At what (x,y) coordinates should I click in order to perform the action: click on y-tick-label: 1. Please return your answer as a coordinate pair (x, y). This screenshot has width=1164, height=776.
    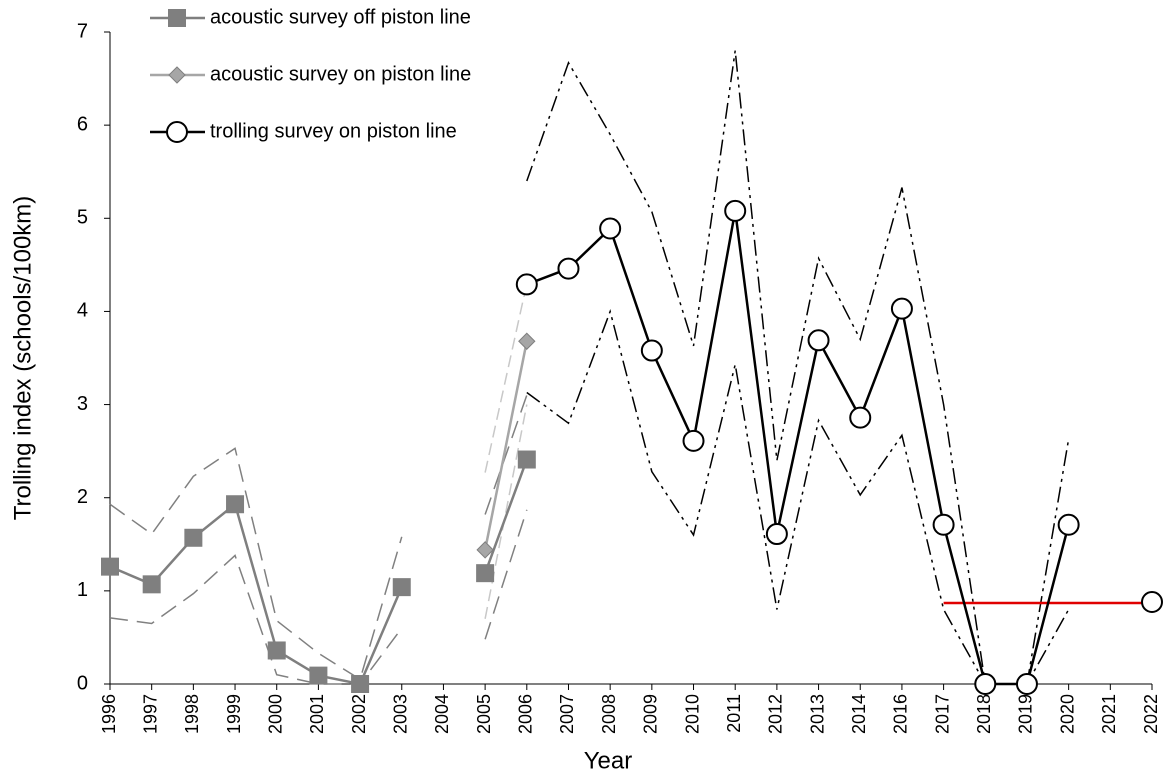
    Looking at the image, I should click on (82, 590).